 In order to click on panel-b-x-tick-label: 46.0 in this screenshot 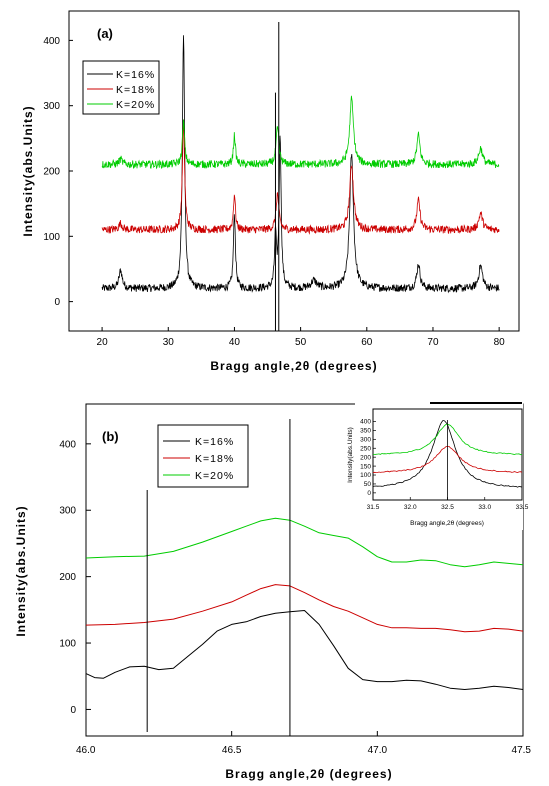, I will do `click(86, 750)`.